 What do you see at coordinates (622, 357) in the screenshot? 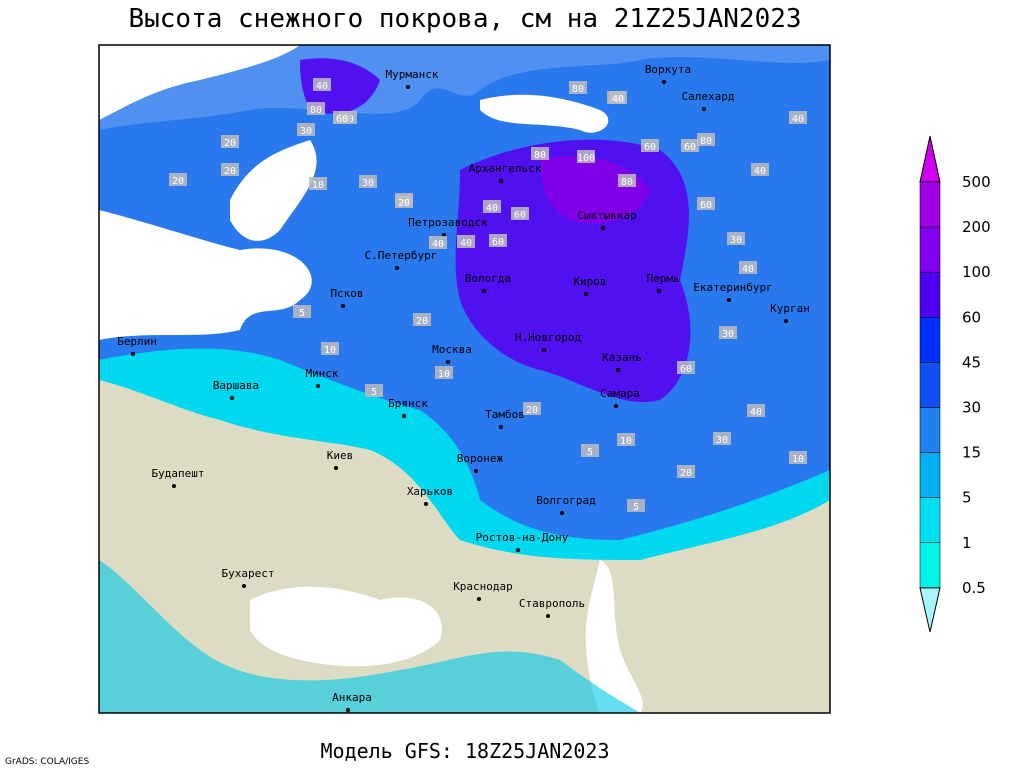
I see `city-label: Казань` at bounding box center [622, 357].